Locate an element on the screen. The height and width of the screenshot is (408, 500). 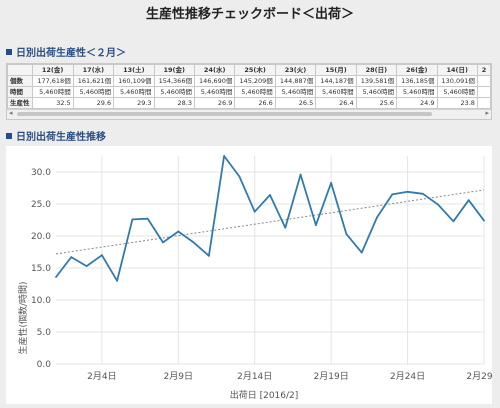
table-cell: 144,887個 is located at coordinates (295, 81).